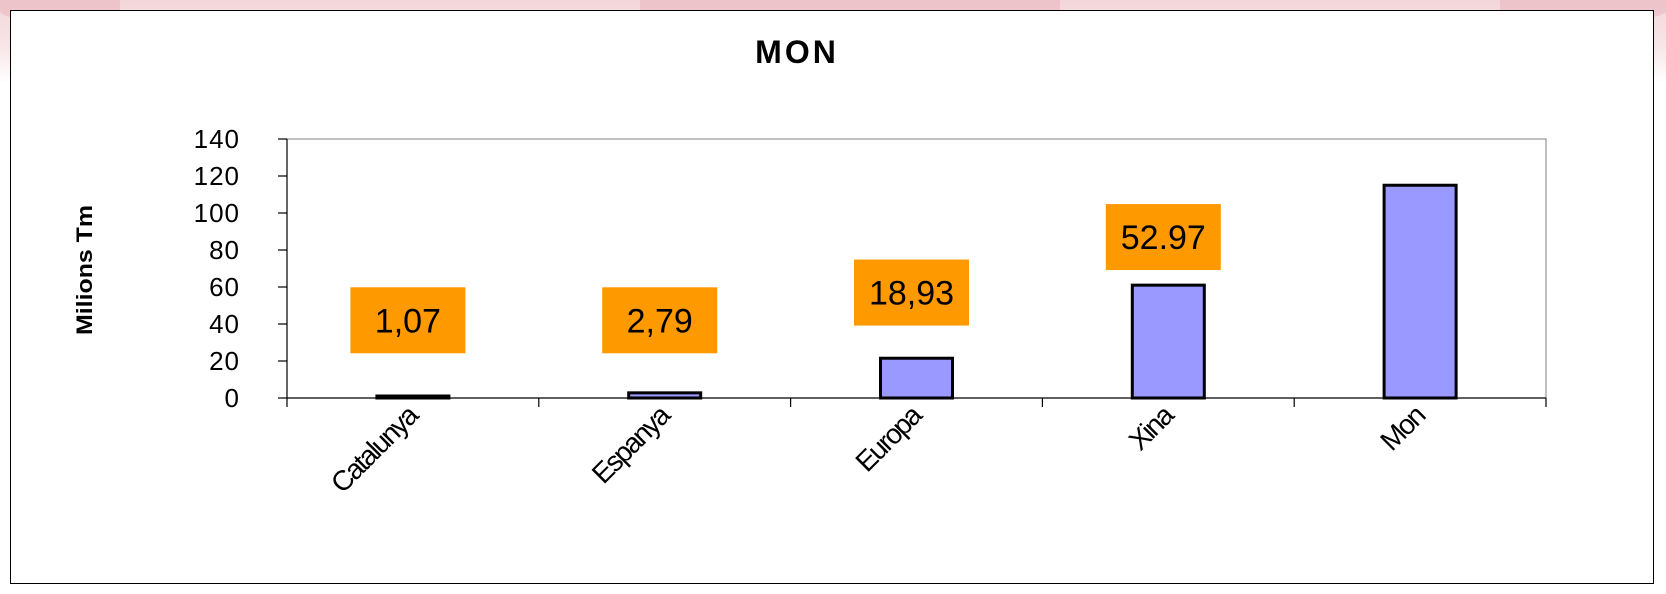 Image resolution: width=1666 pixels, height=594 pixels. Describe the element at coordinates (232, 398) in the screenshot. I see `y-tick-label: 0` at that location.